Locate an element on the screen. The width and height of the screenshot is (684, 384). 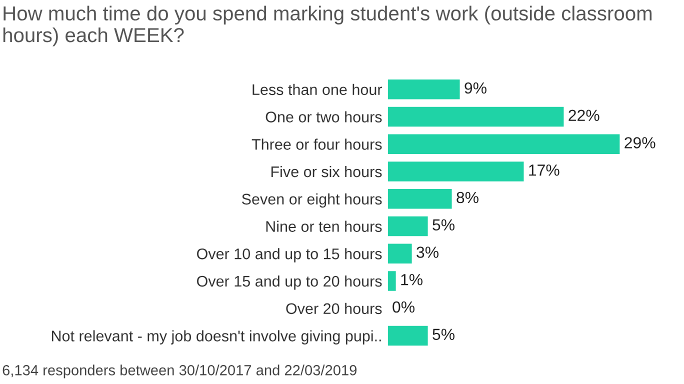
text: 6,134 responders between 30/10/2017 and 22/03/2019 is located at coordinates (179, 371).